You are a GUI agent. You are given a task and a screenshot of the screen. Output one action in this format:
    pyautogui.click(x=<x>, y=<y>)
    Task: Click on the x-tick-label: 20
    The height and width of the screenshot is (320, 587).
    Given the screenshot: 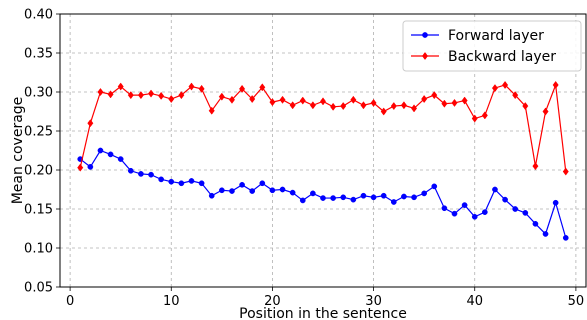 What is the action you would take?
    pyautogui.click(x=272, y=301)
    